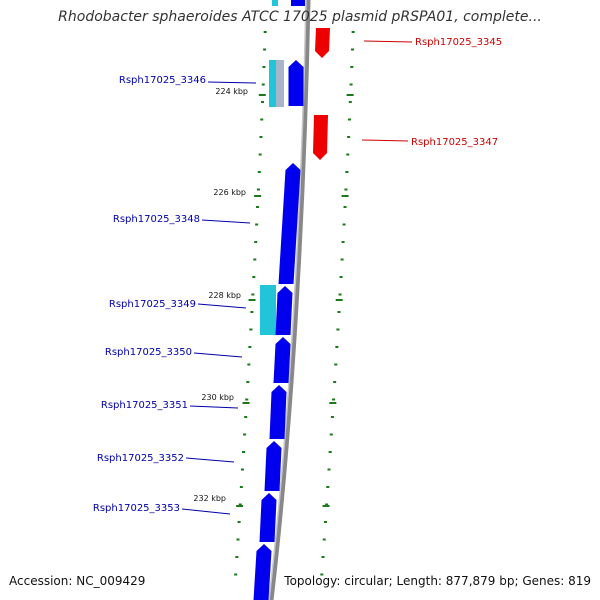 The height and width of the screenshot is (600, 600). What do you see at coordinates (209, 498) in the screenshot?
I see `kbp-label: 232 kbp` at bounding box center [209, 498].